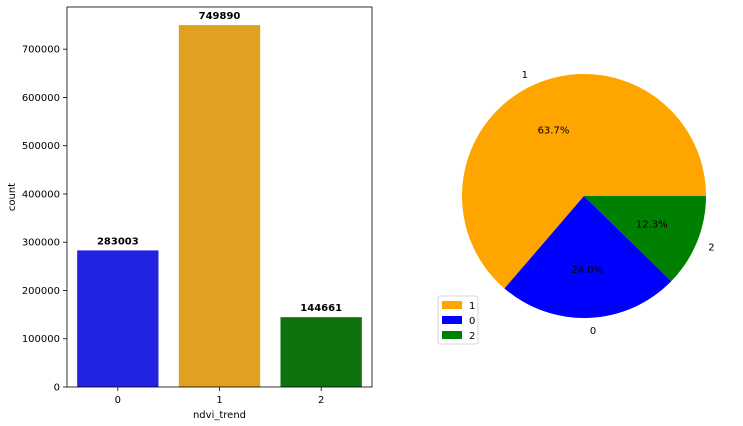  Describe the element at coordinates (525, 75) in the screenshot. I see `pie-label-1: 1` at that location.